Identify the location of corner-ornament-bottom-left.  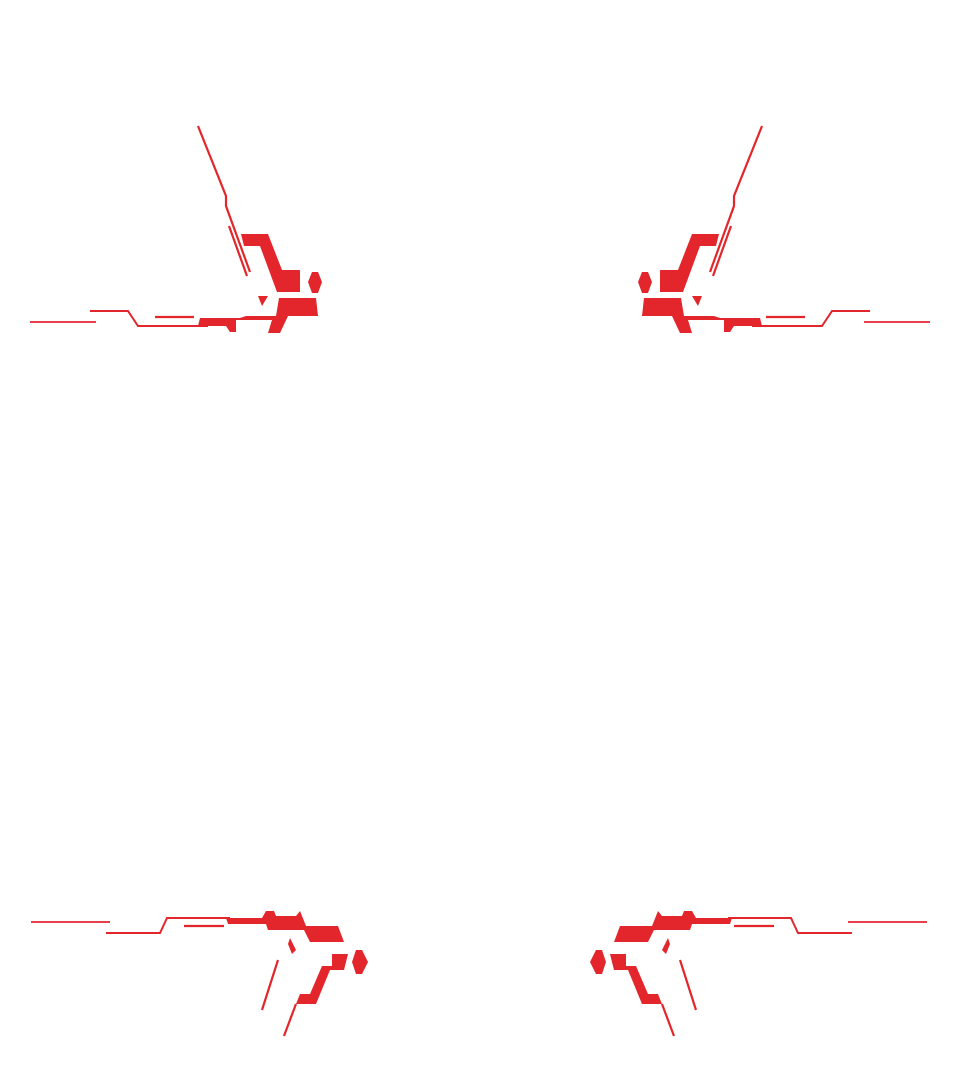
(199, 974).